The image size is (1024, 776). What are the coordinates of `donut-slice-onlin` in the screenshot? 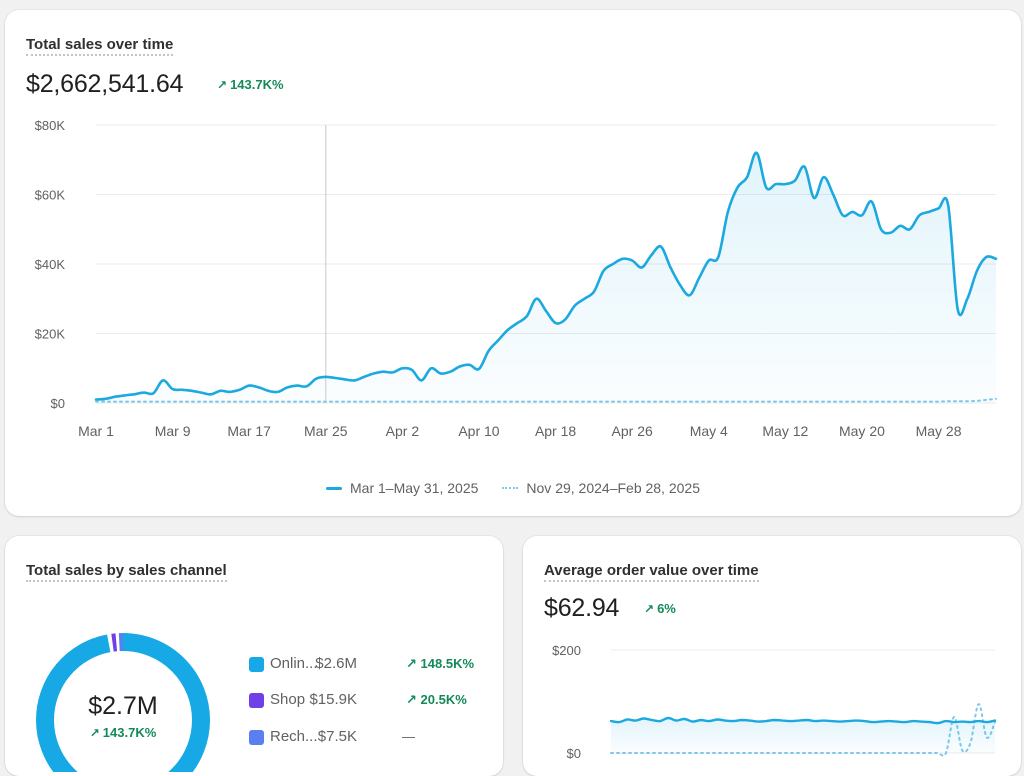 It's located at (123, 702).